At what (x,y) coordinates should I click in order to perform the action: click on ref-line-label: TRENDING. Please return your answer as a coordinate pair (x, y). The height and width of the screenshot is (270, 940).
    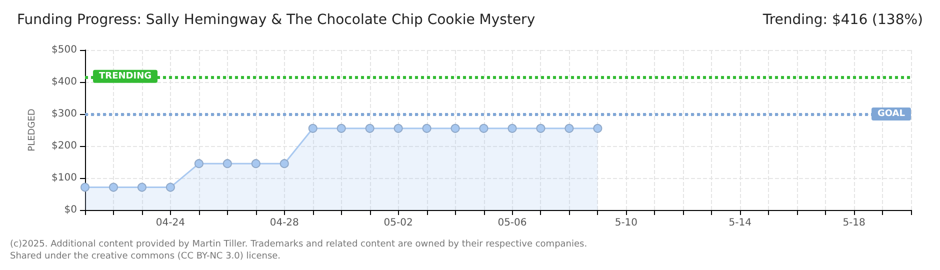
    Looking at the image, I should click on (125, 76).